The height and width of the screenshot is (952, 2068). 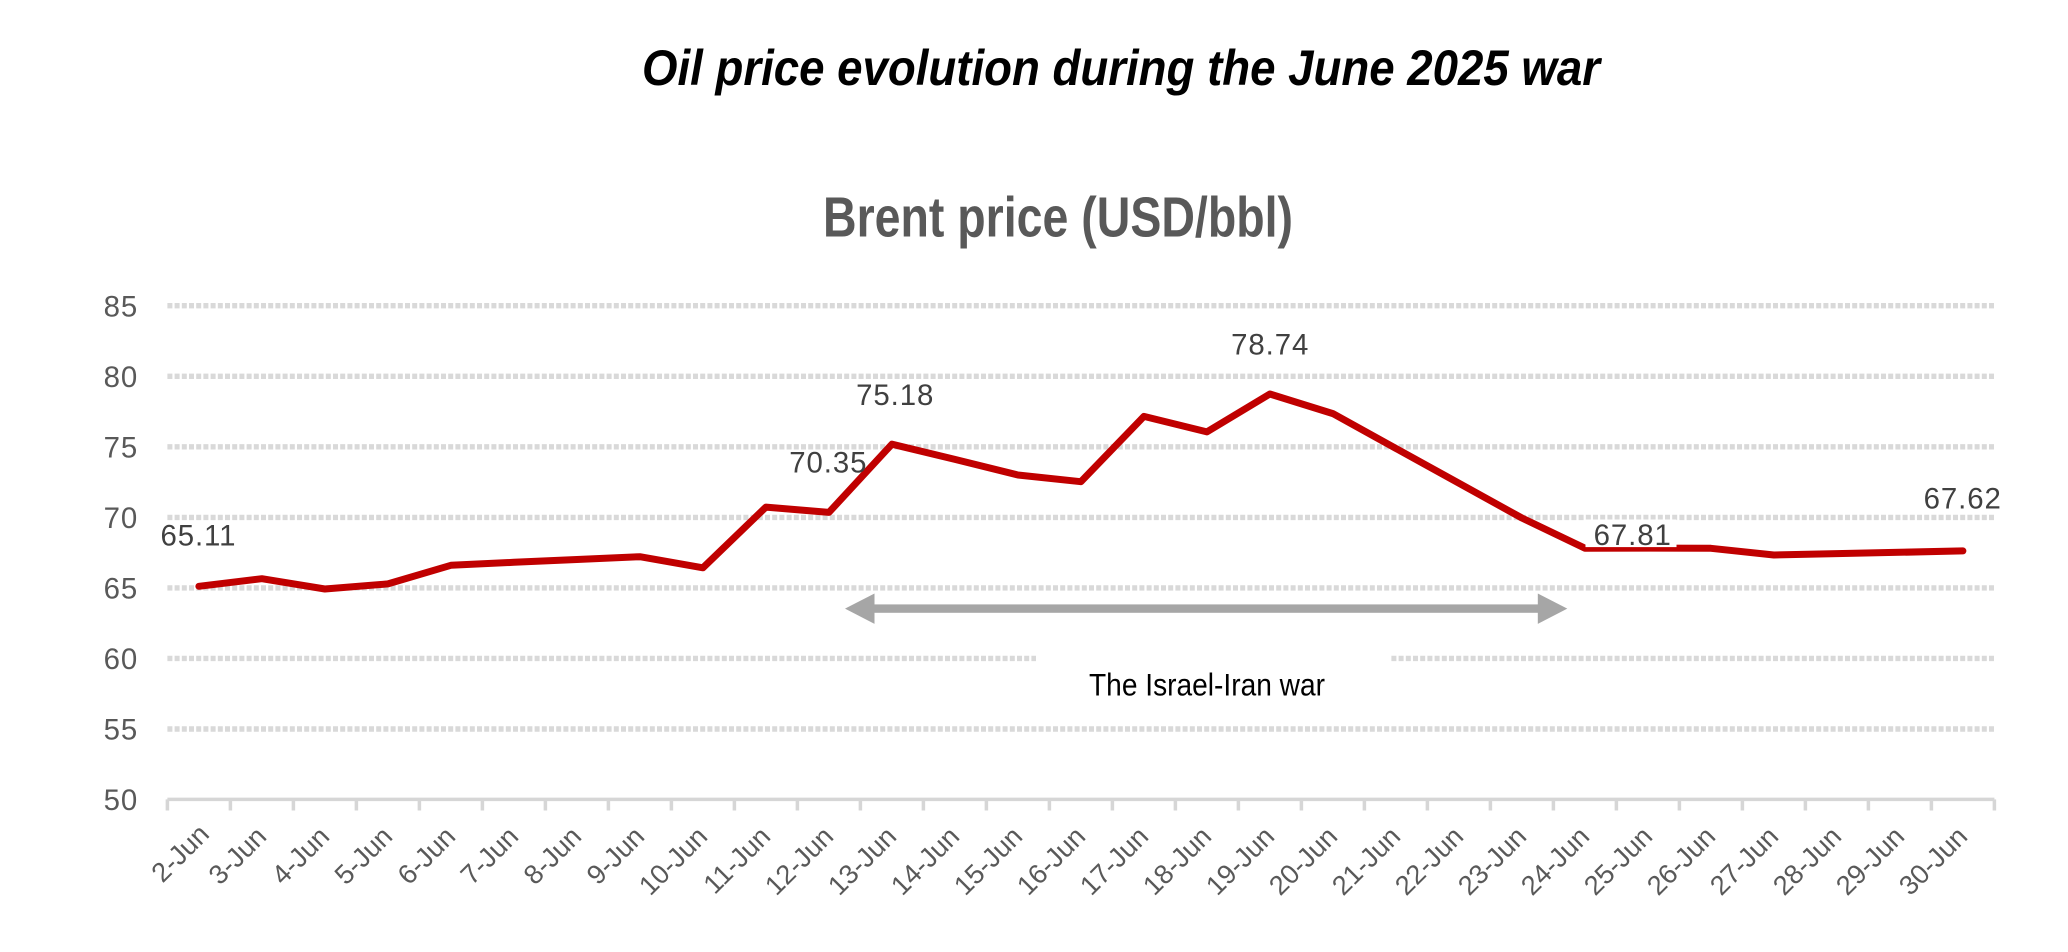 I want to click on svg-text: 85, so click(x=121, y=306).